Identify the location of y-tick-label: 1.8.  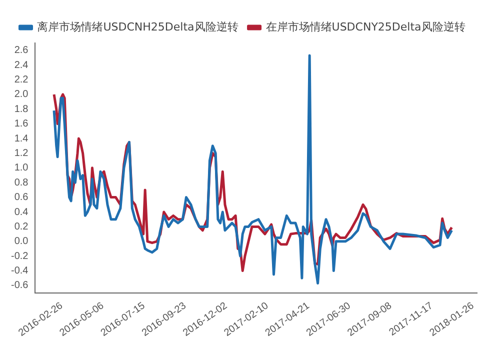
(21, 109).